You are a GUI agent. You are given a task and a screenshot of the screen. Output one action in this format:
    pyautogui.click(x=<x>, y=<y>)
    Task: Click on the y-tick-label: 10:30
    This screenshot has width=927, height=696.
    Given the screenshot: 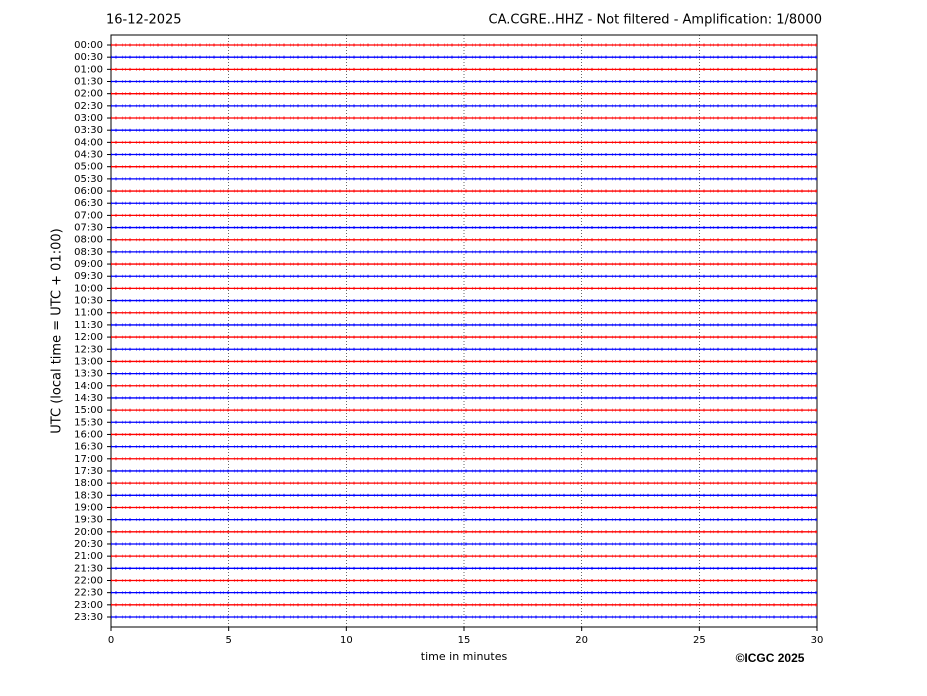 What is the action you would take?
    pyautogui.click(x=88, y=301)
    